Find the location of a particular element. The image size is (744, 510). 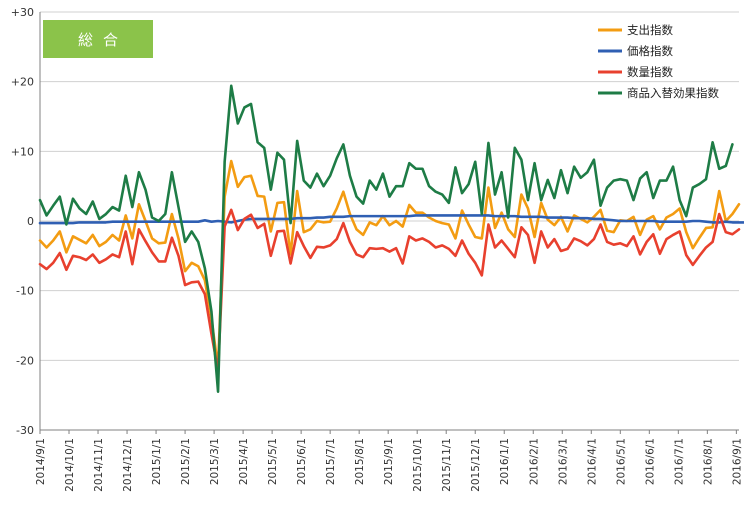

x-tick-label: 2015/9/1 is located at coordinates (389, 461).